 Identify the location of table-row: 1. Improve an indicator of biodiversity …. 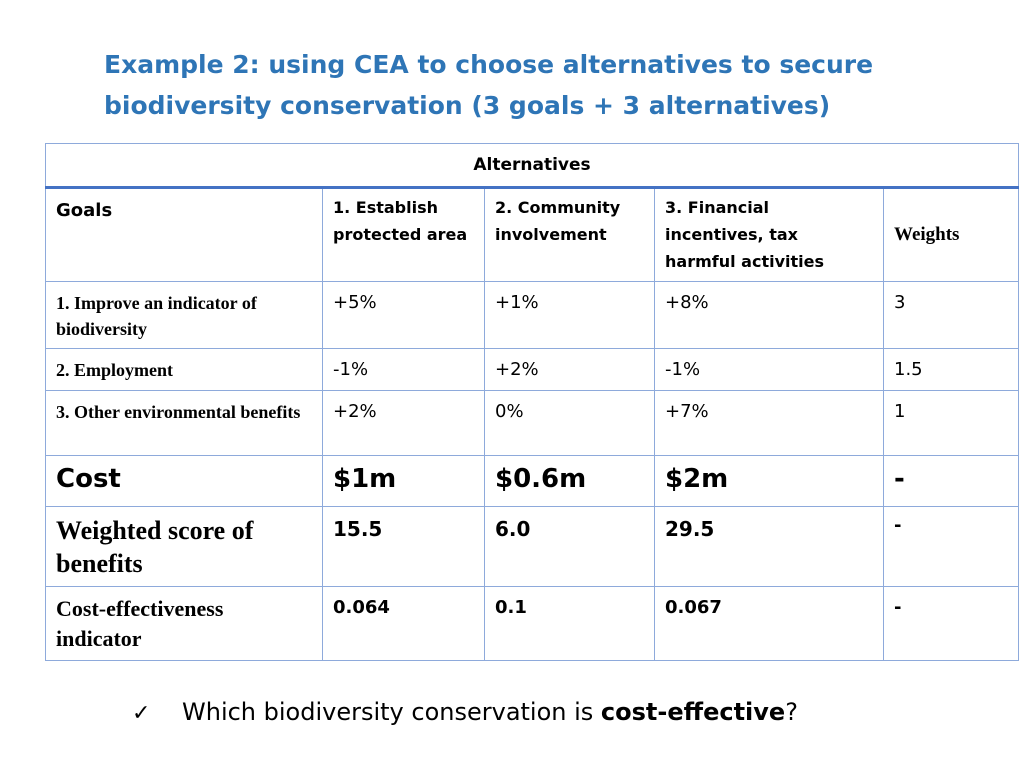
(532, 315).